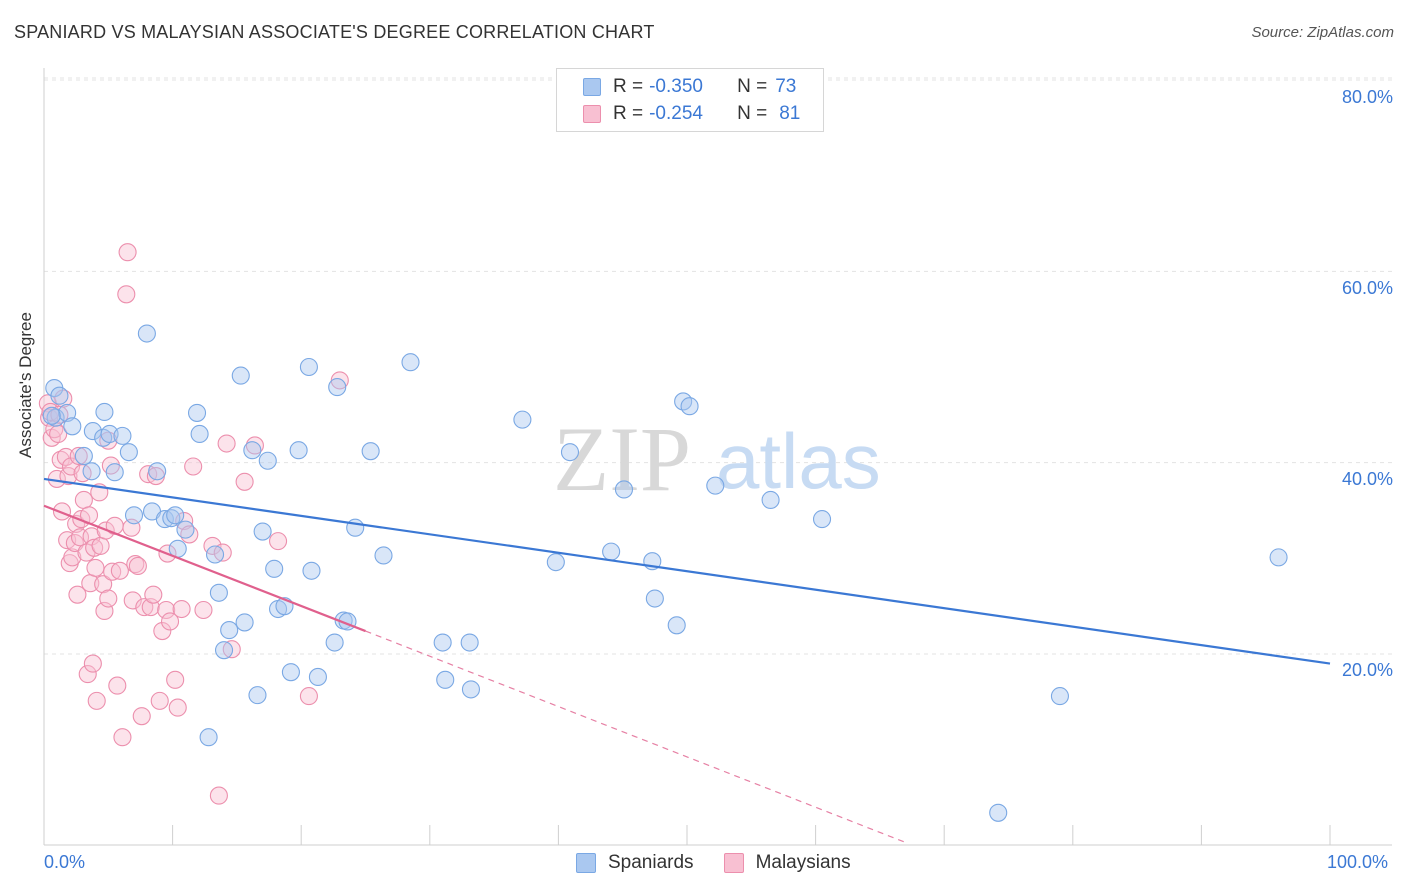  I want to click on legend-r-label: R =, so click(628, 86).